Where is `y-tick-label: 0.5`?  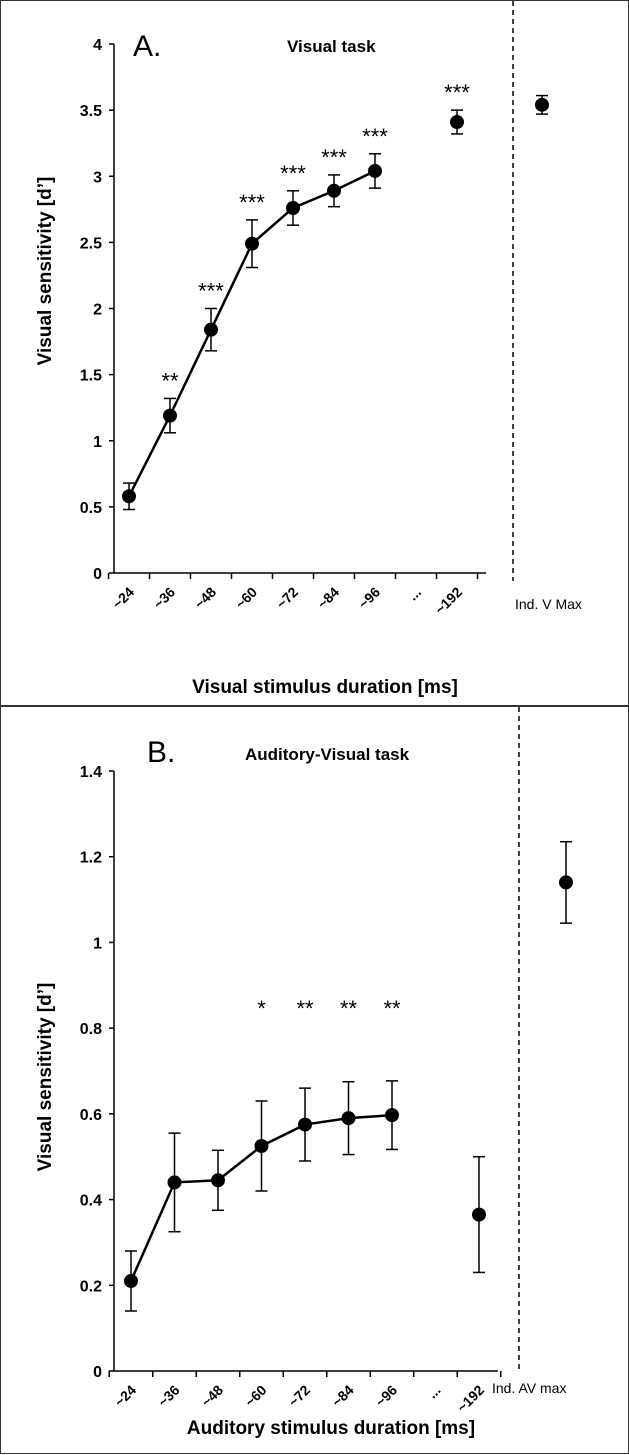
y-tick-label: 0.5 is located at coordinates (91, 508).